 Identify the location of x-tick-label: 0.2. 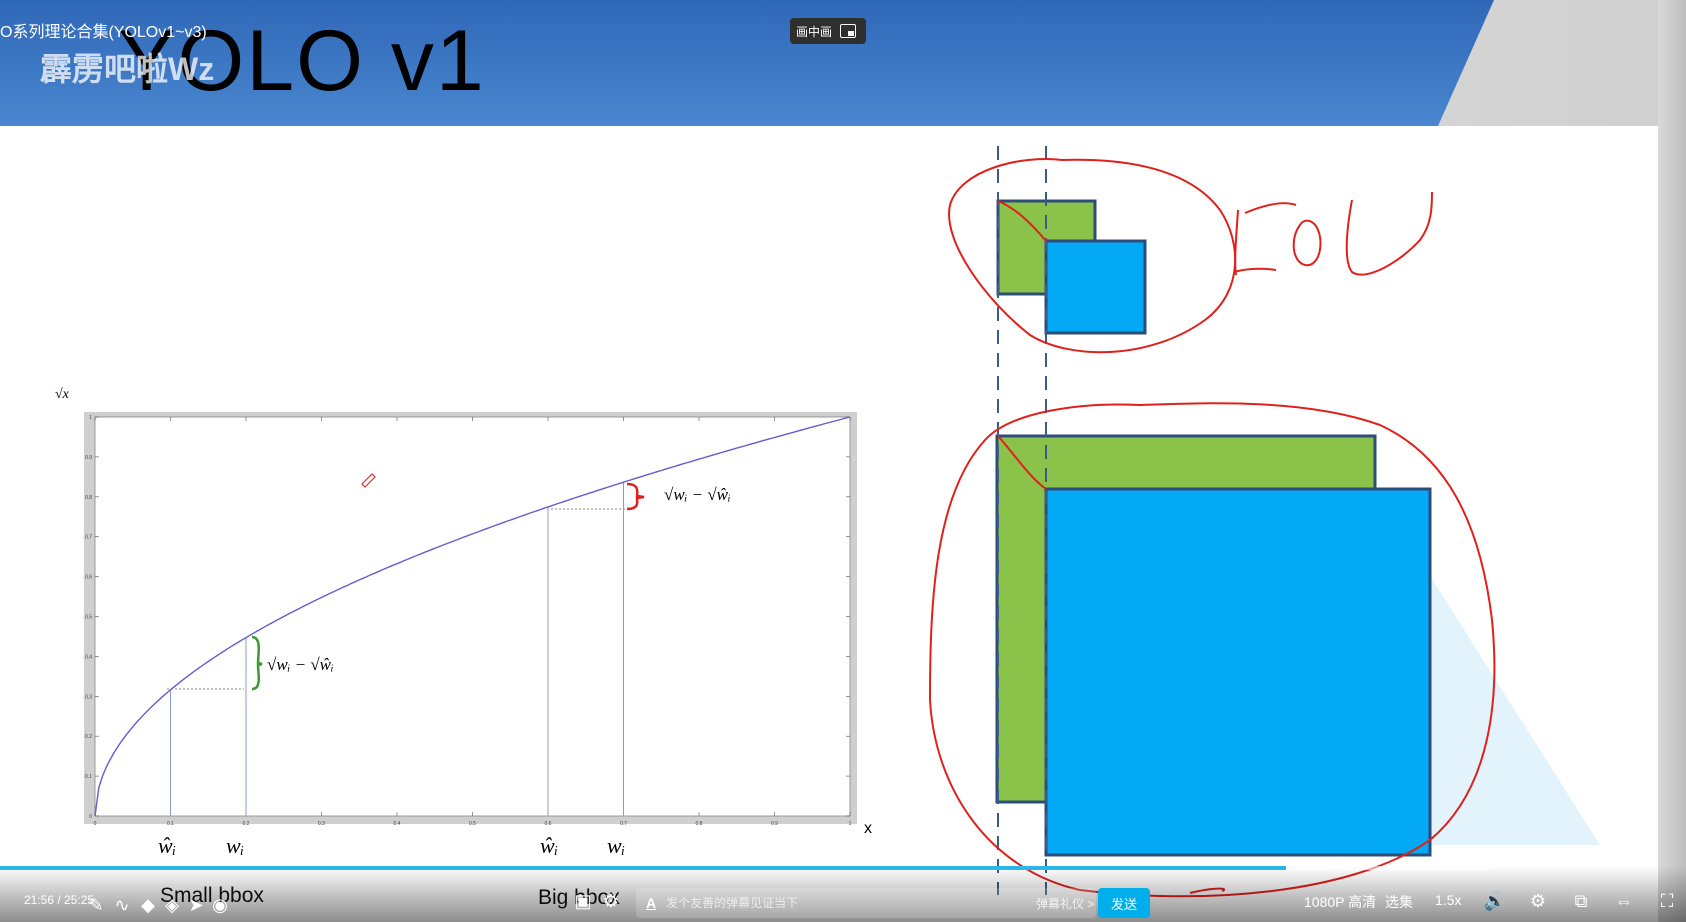
(246, 824).